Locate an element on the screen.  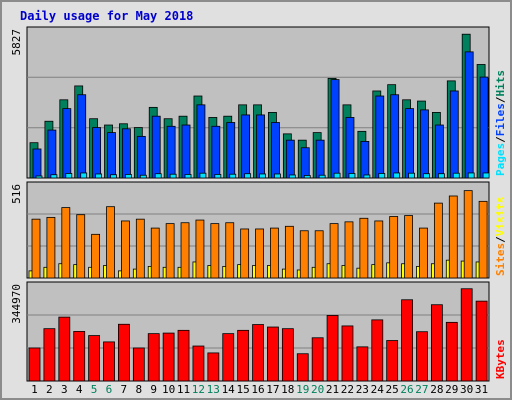
legend-item: Files is located at coordinates (500, 119).